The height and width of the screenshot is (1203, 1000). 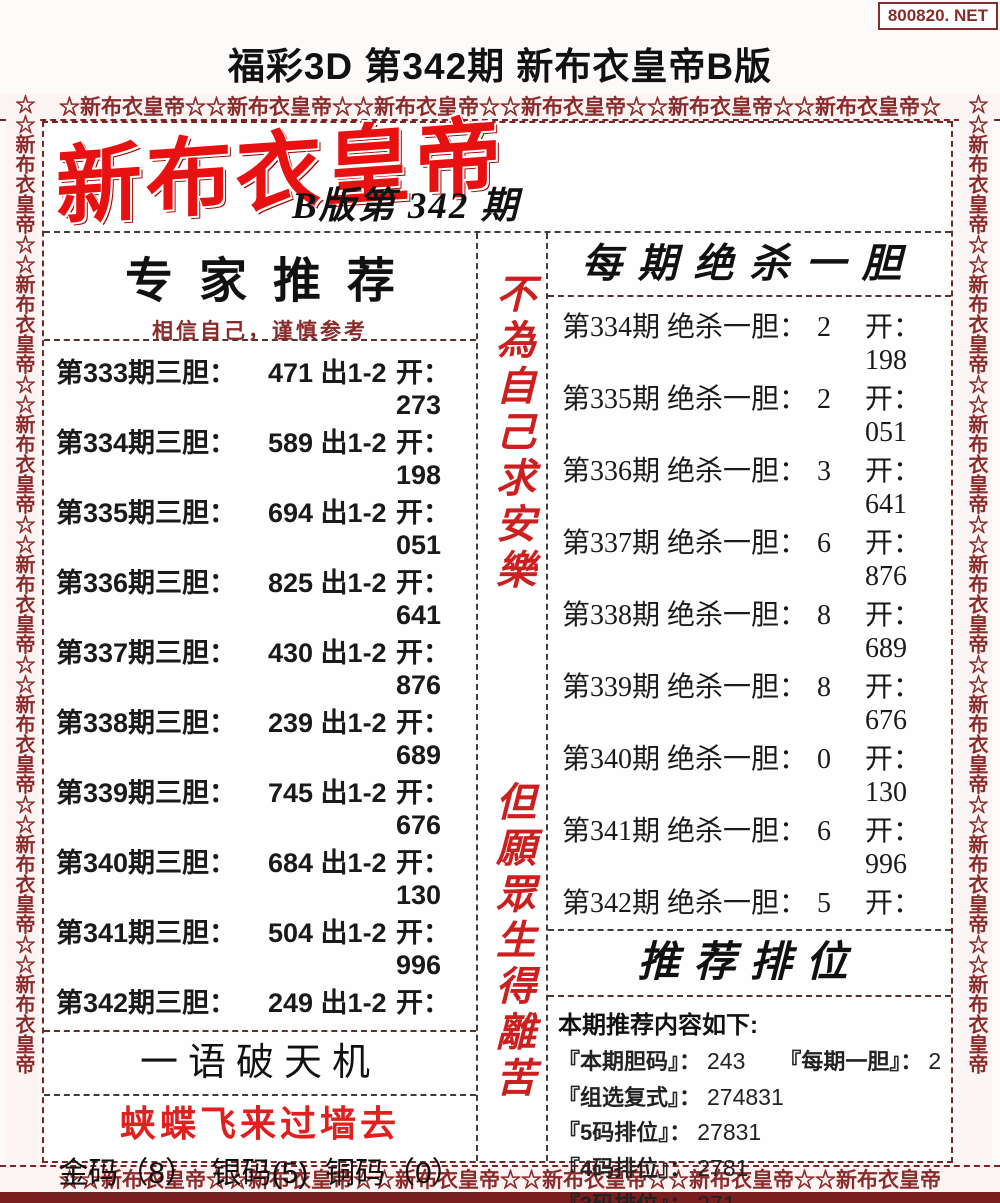 What do you see at coordinates (146, 373) in the screenshot?
I see `period-label: 第333期三胆：` at bounding box center [146, 373].